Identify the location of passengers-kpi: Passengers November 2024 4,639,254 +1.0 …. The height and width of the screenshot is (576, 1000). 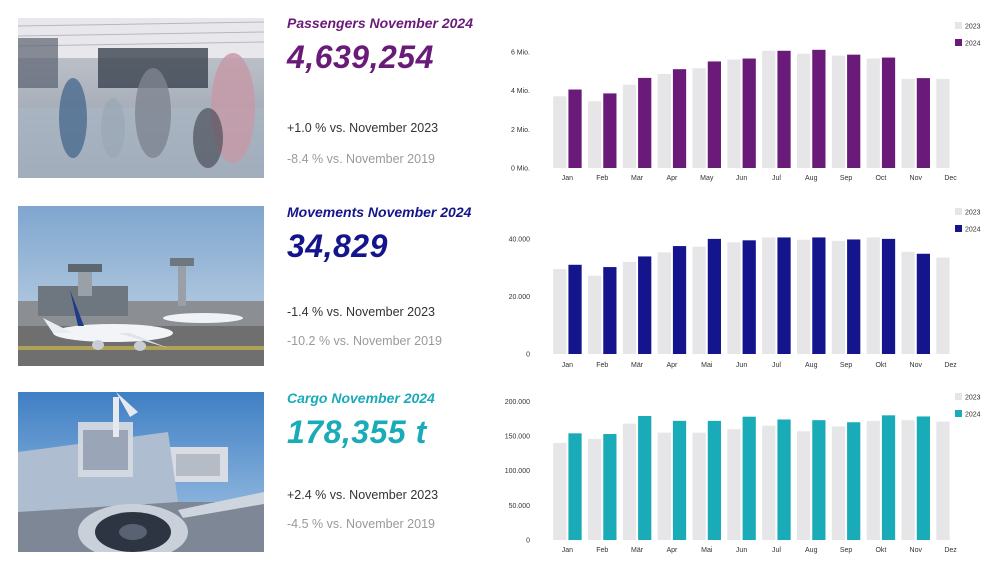
(392, 100).